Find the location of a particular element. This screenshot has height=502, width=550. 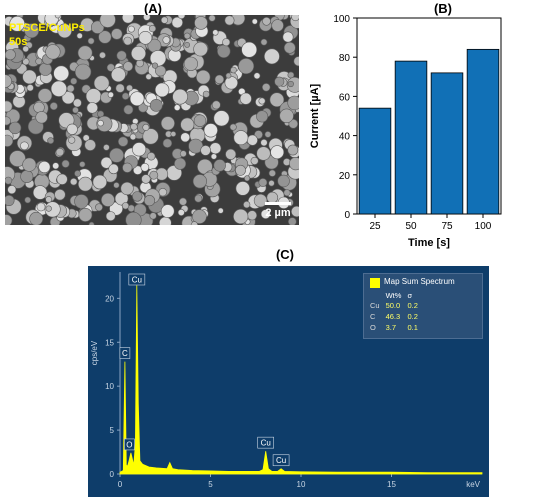

table-row: C 46.3 0.2 is located at coordinates (395, 316).